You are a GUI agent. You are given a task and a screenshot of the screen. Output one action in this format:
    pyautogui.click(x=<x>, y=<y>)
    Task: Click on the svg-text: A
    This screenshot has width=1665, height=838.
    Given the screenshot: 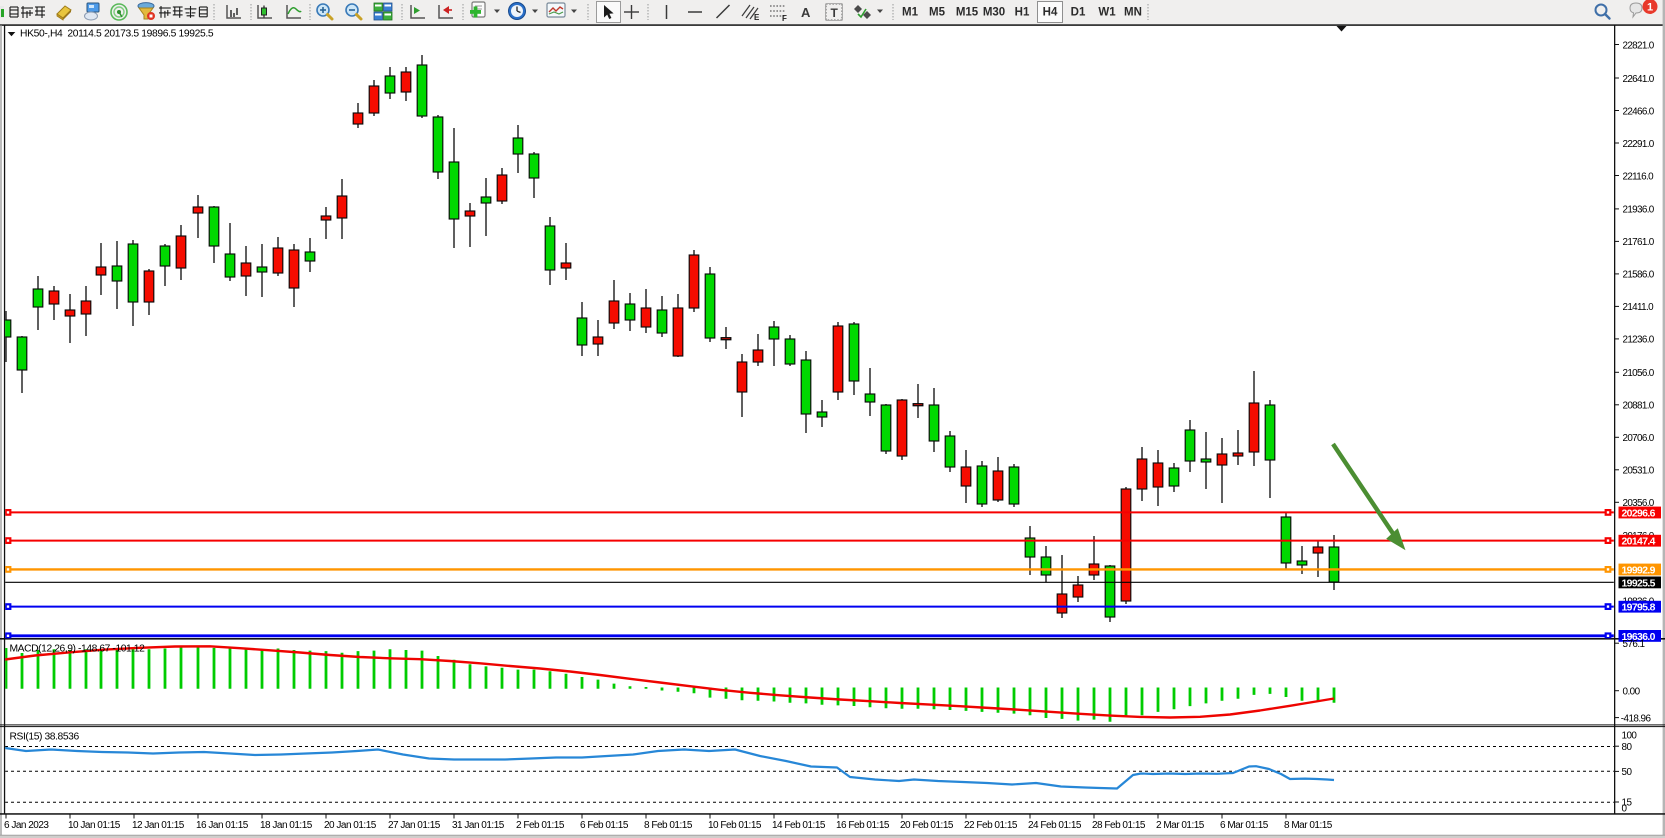 What is the action you would take?
    pyautogui.click(x=806, y=12)
    